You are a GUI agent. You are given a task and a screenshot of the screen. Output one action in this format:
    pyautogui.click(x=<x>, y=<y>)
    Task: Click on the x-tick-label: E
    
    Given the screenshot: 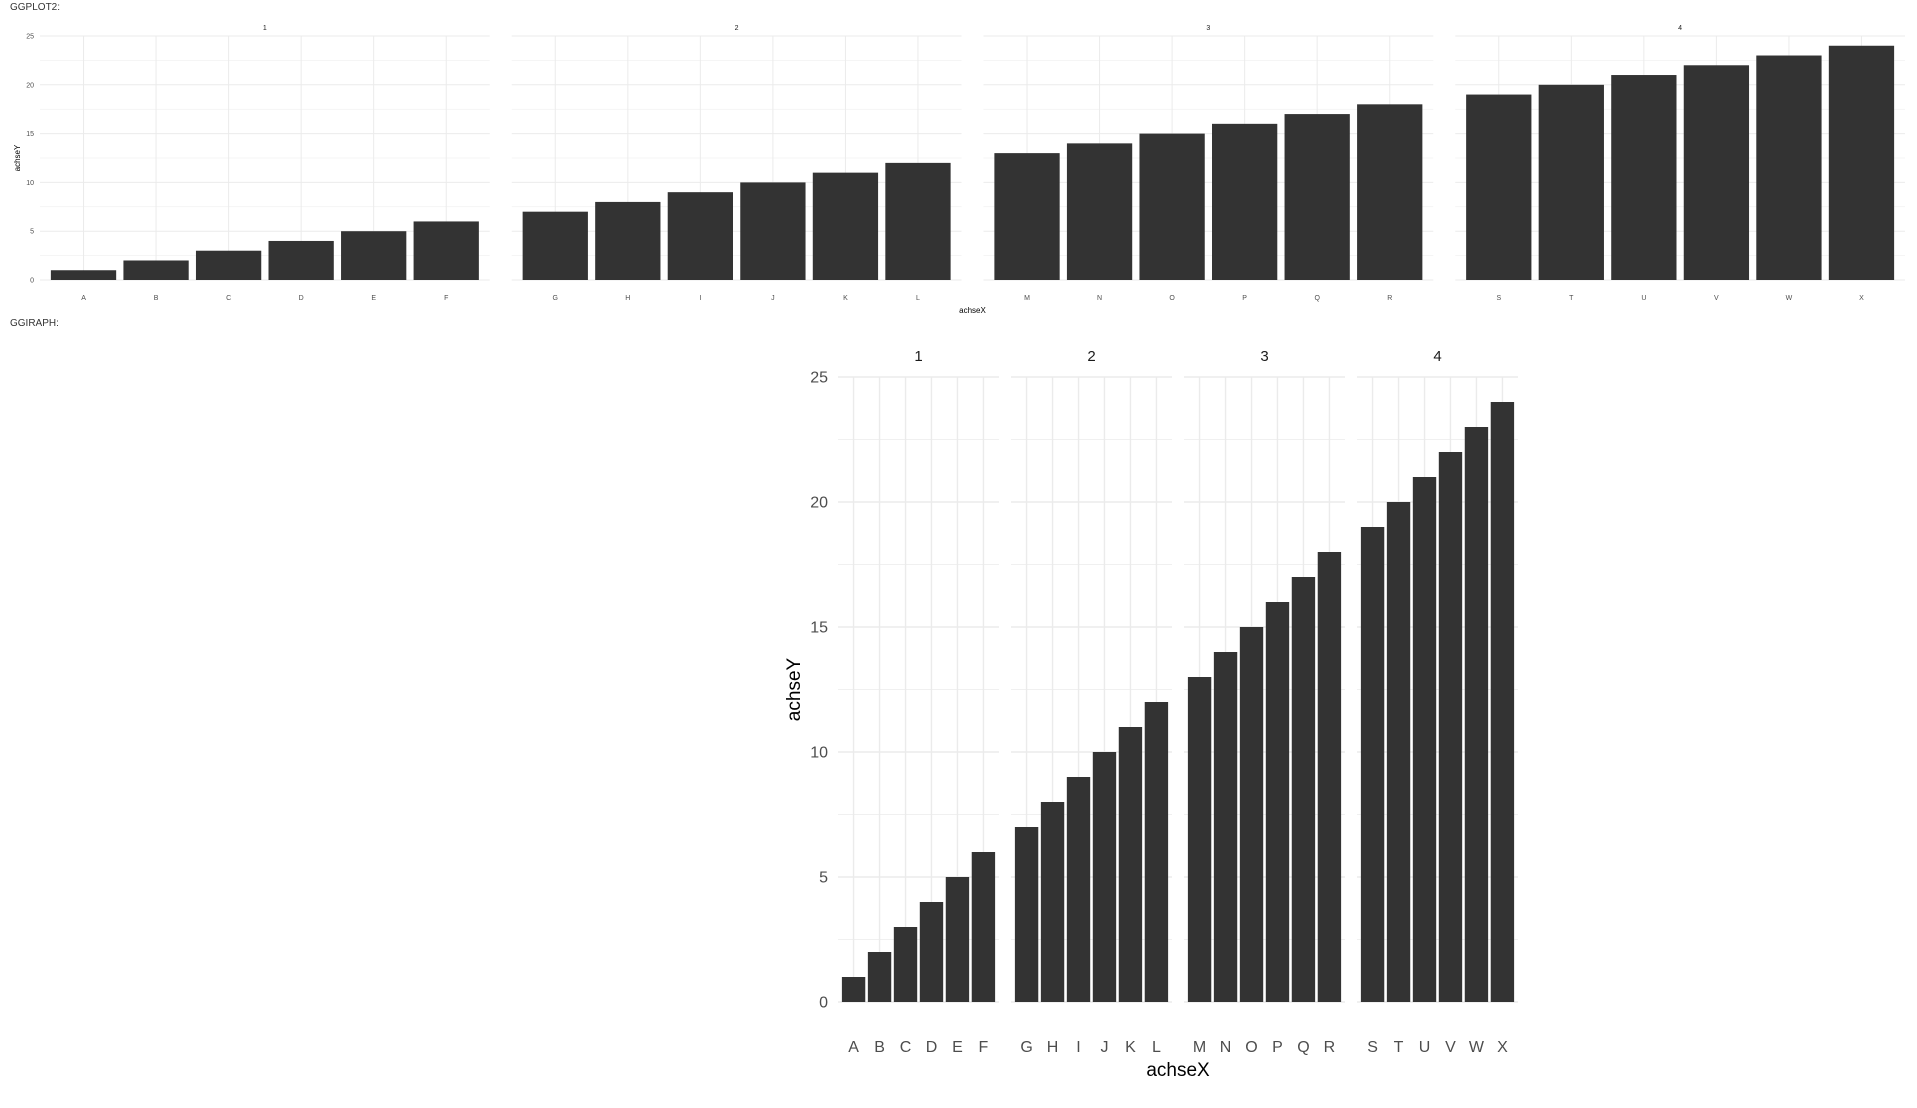 What is the action you would take?
    pyautogui.click(x=957, y=1047)
    